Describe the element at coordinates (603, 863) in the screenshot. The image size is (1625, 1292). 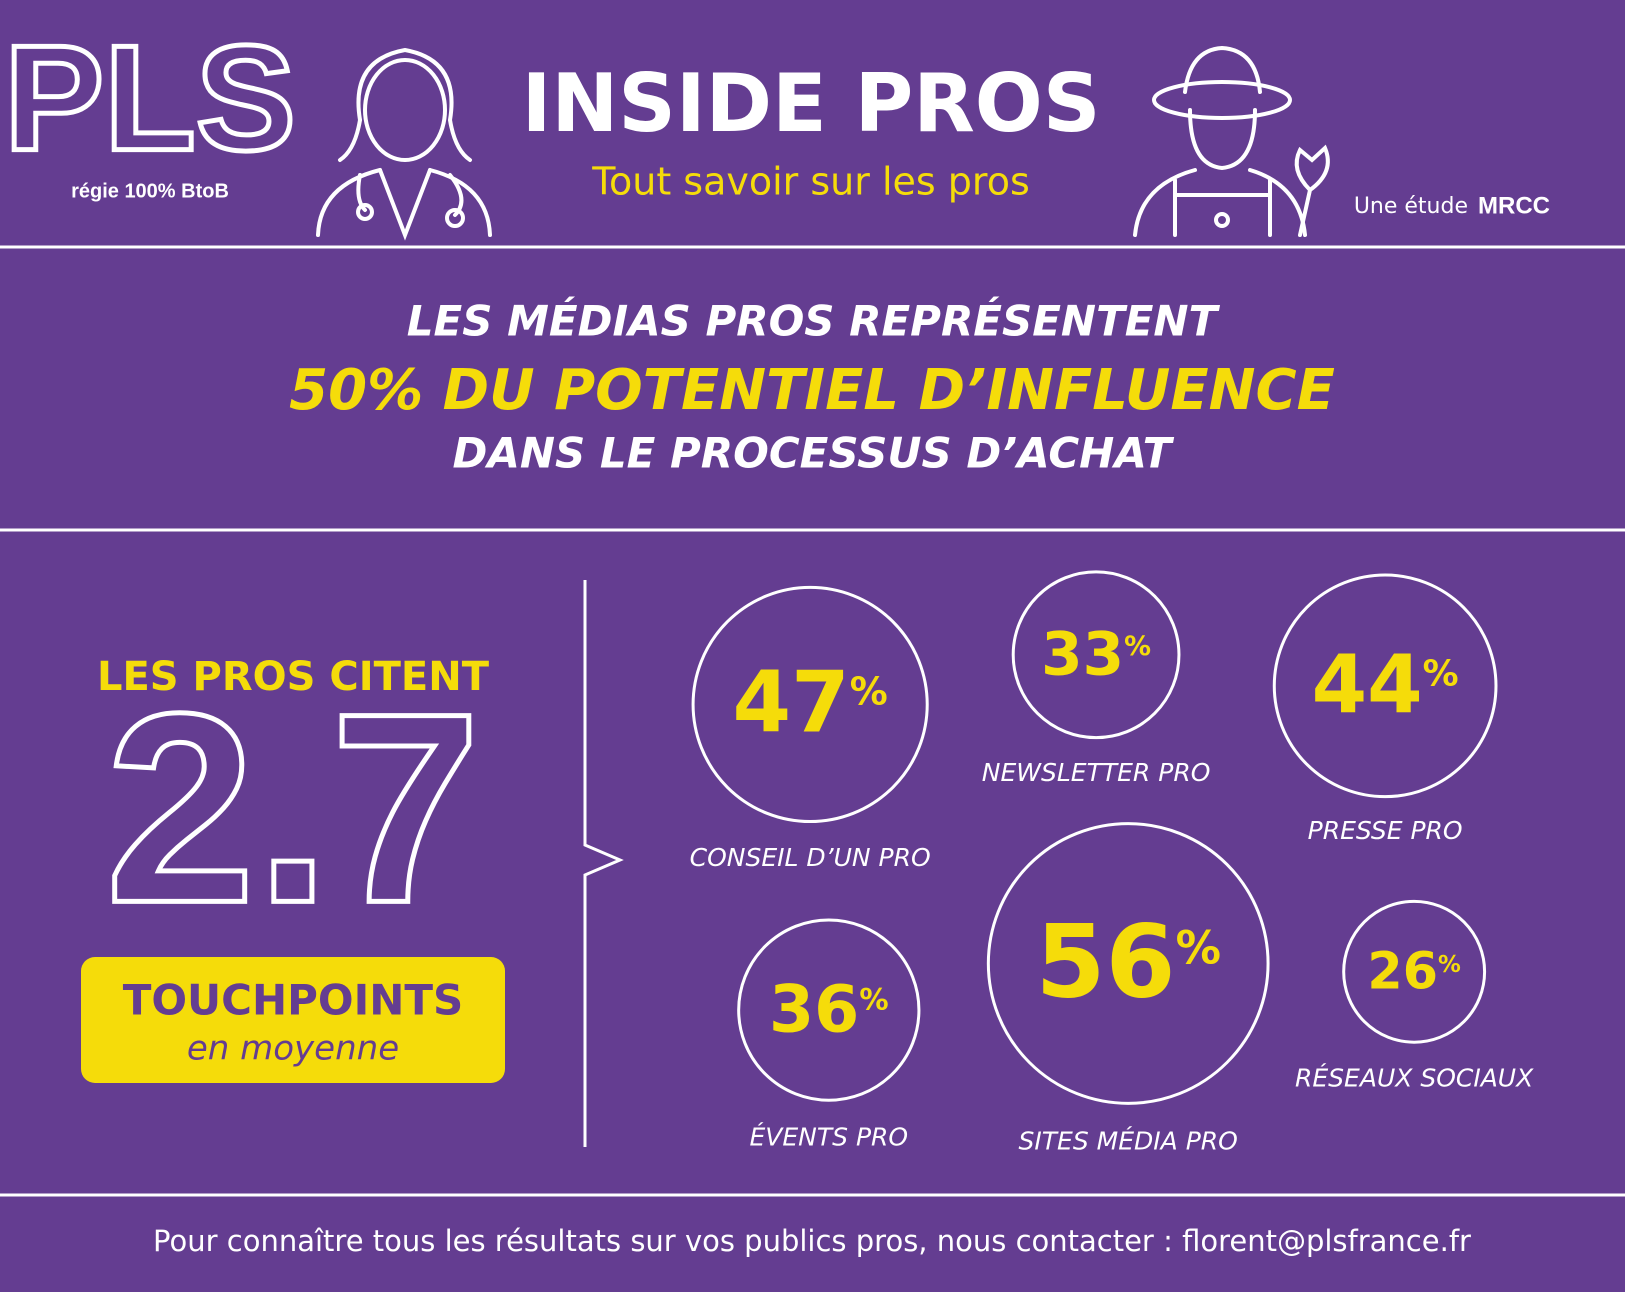
I see `brace` at that location.